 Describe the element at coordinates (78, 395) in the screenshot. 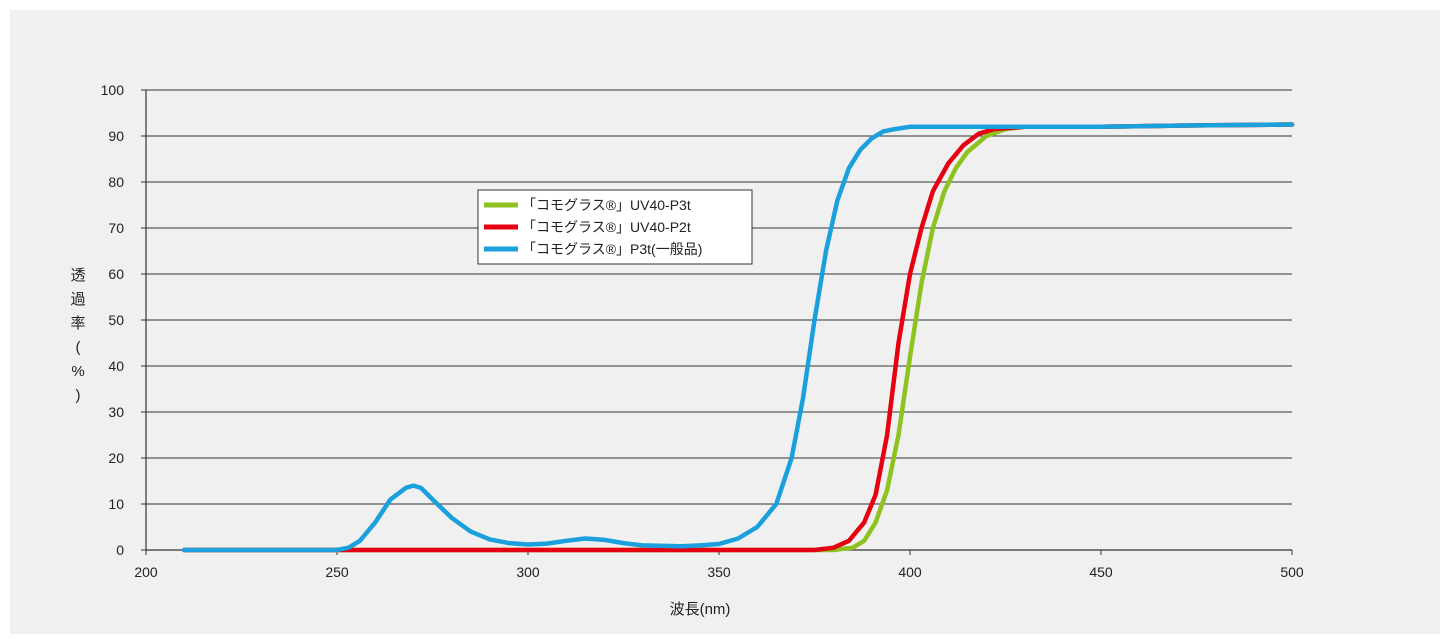

I see `y-axis-title-char: )` at that location.